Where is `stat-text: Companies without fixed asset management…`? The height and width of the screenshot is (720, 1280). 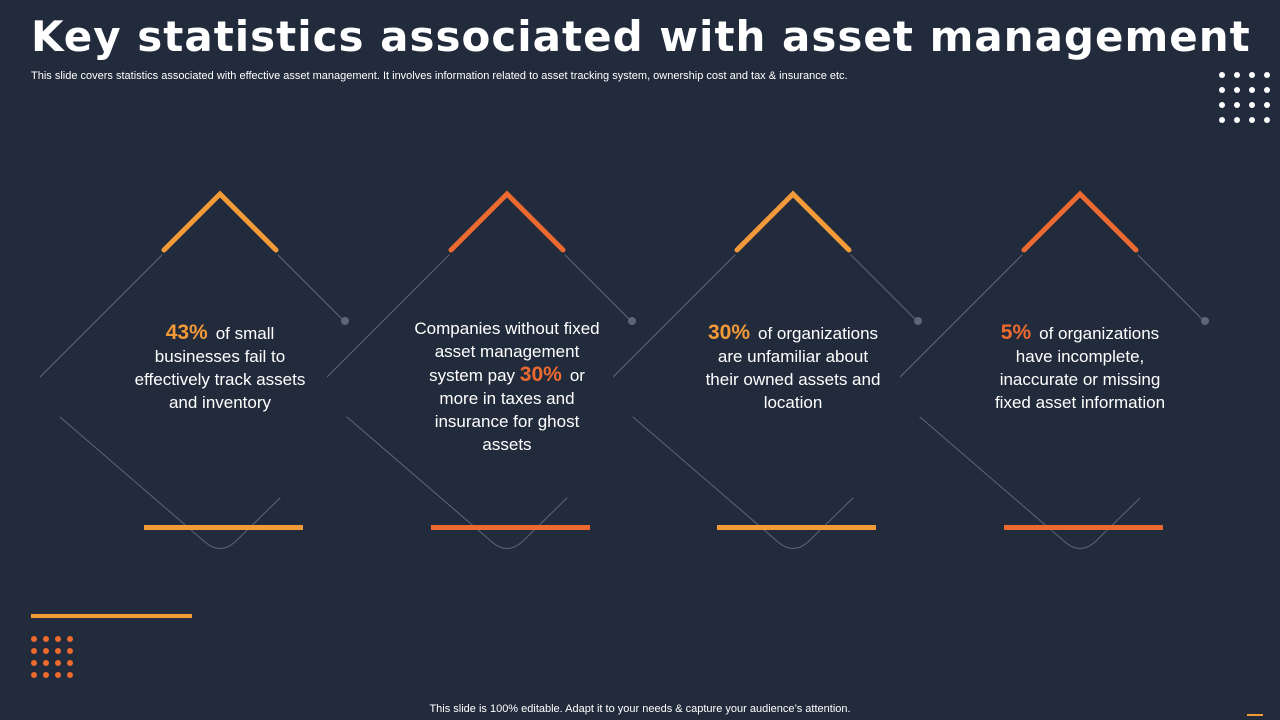 stat-text: Companies without fixed asset management… is located at coordinates (507, 386).